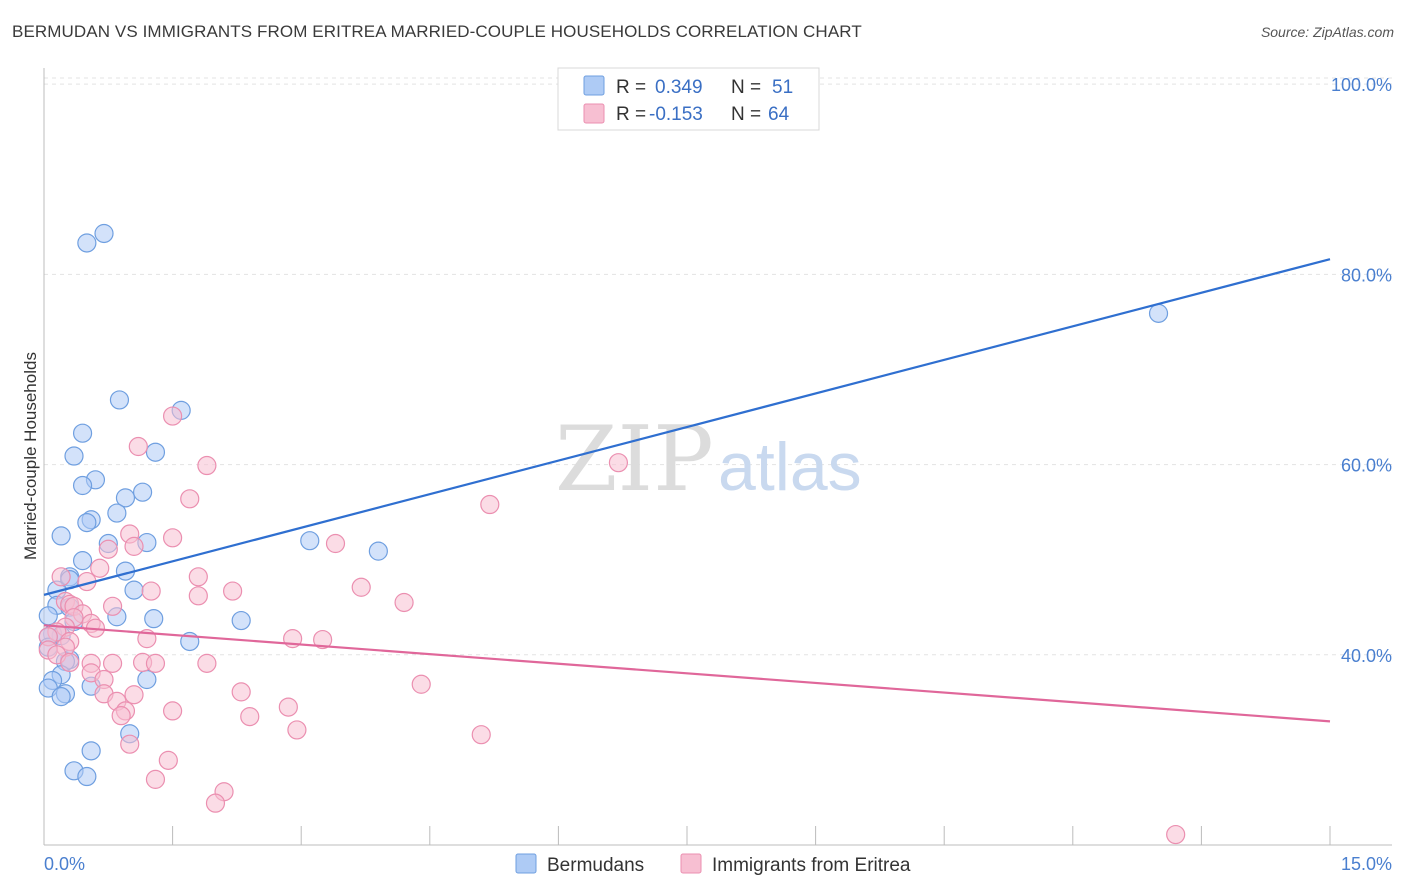 Image resolution: width=1406 pixels, height=892 pixels. Describe the element at coordinates (1361, 85) in the screenshot. I see `y-tick-label-100: 100.0%` at that location.